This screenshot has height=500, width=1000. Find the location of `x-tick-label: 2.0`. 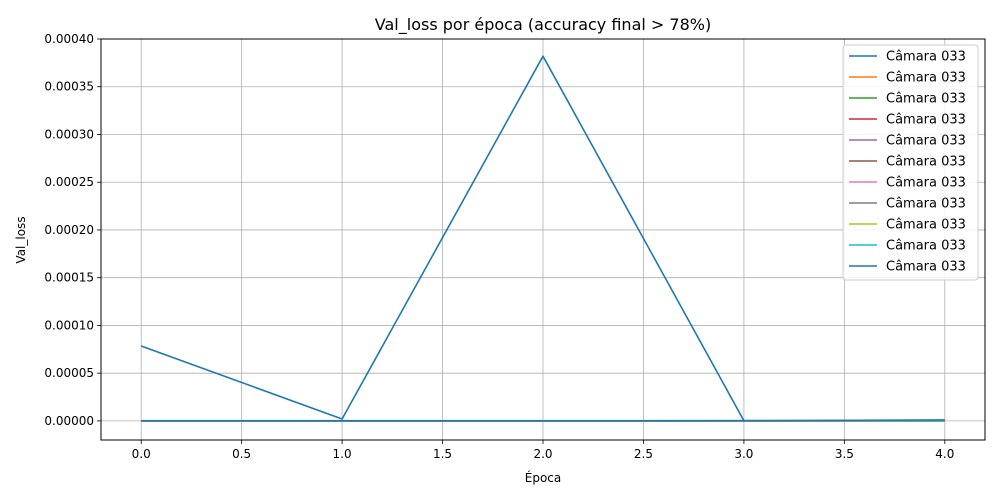

x-tick-label: 2.0 is located at coordinates (542, 454).